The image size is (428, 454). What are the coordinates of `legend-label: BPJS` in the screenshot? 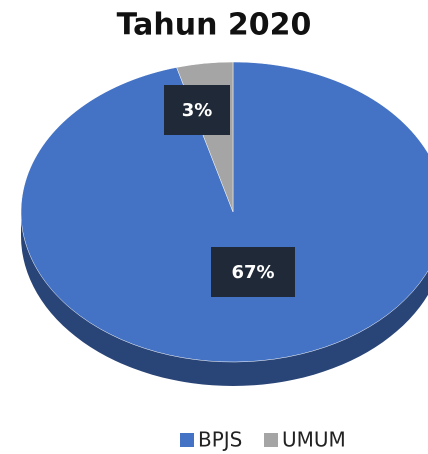 It's located at (220, 440).